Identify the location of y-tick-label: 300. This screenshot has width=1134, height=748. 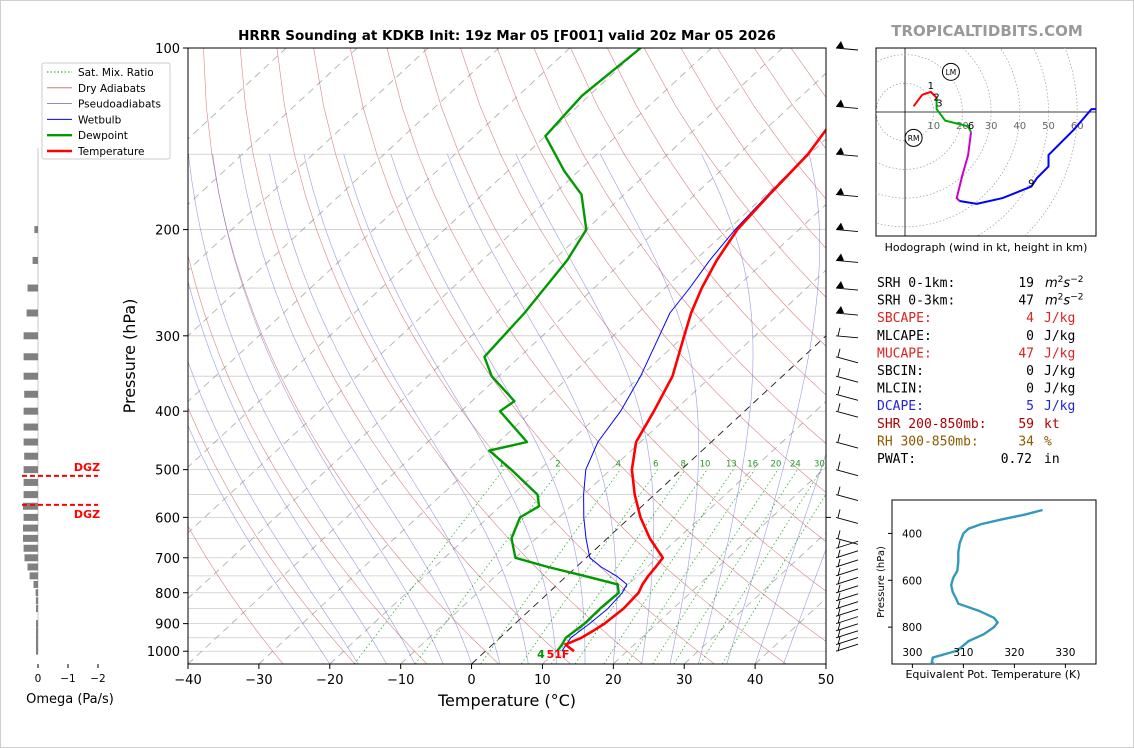
(167, 337).